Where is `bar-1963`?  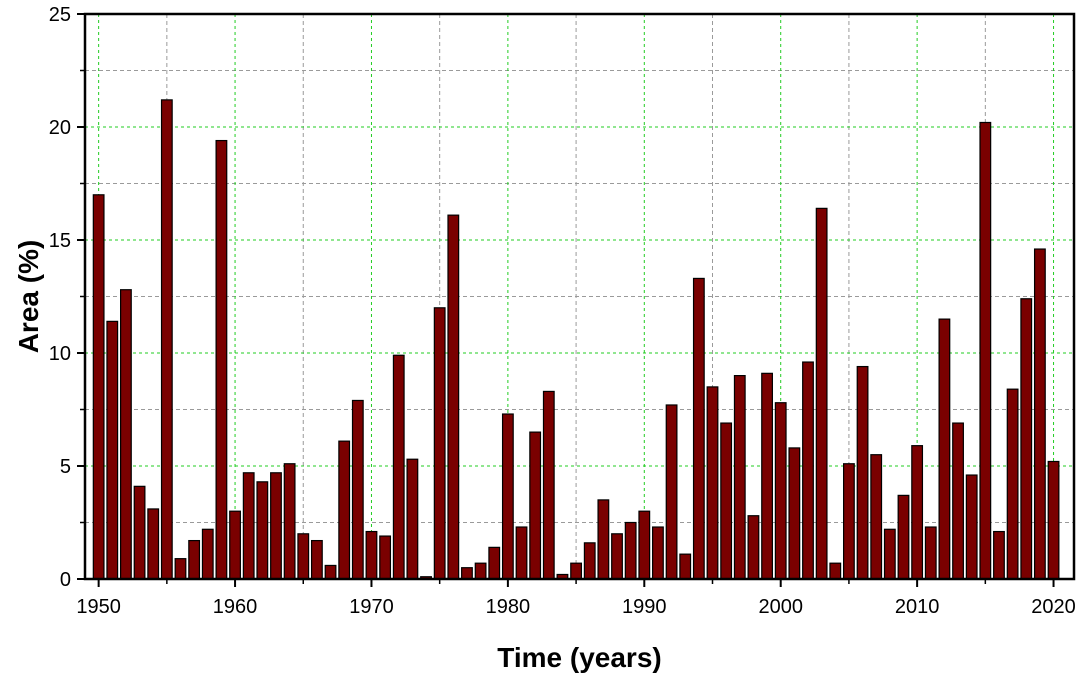 bar-1963 is located at coordinates (276, 526).